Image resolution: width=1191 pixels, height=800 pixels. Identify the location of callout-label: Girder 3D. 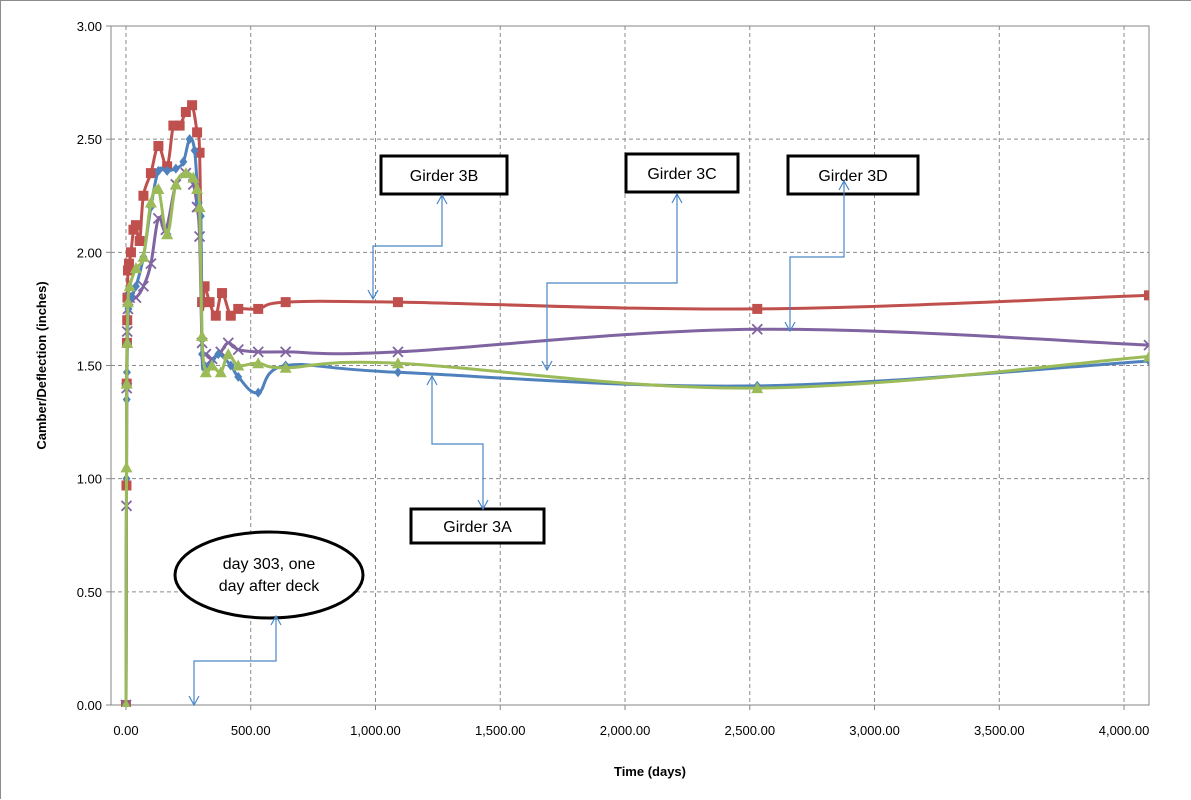
(852, 176).